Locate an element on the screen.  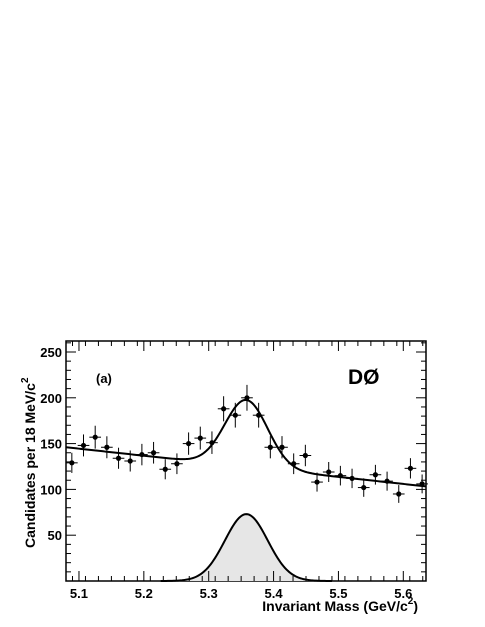
y-tick-label: 150 is located at coordinates (51, 444).